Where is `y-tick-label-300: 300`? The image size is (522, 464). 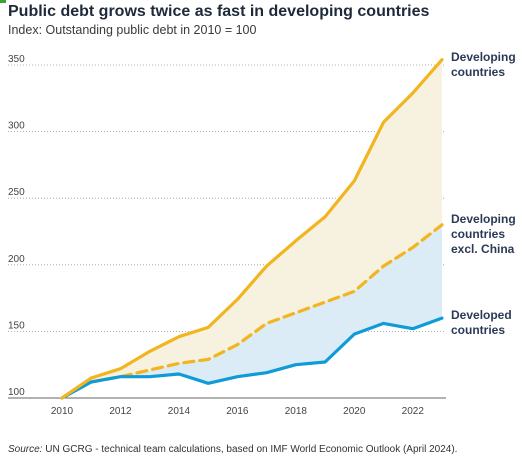
y-tick-label-300: 300 is located at coordinates (16, 126).